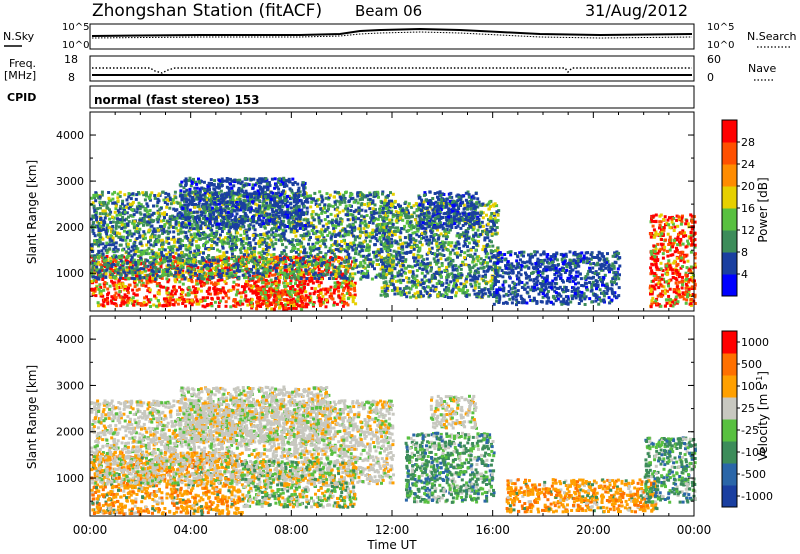 The width and height of the screenshot is (800, 554). What do you see at coordinates (177, 100) in the screenshot?
I see `cpid-text: normal (fast stereo) 153` at bounding box center [177, 100].